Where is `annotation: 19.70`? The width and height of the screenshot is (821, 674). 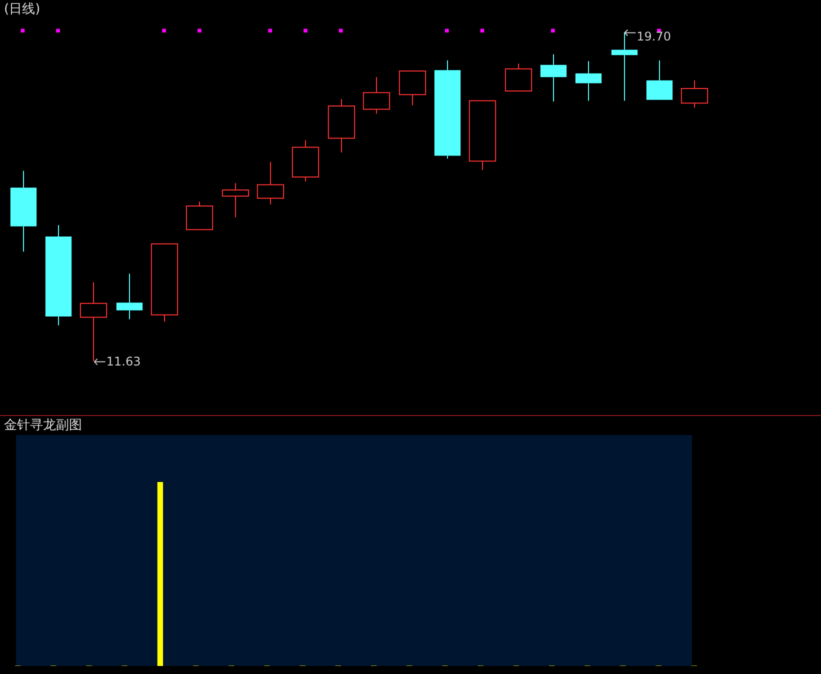 annotation: 19.70 is located at coordinates (653, 36).